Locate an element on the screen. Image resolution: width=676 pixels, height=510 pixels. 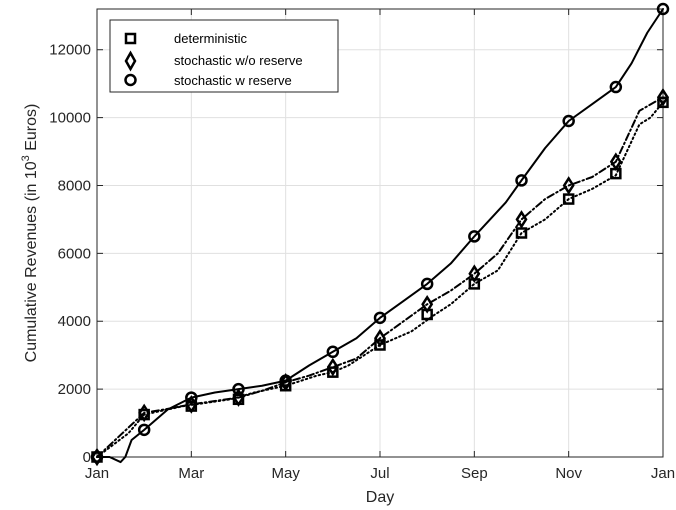
legend-box is located at coordinates (224, 56).